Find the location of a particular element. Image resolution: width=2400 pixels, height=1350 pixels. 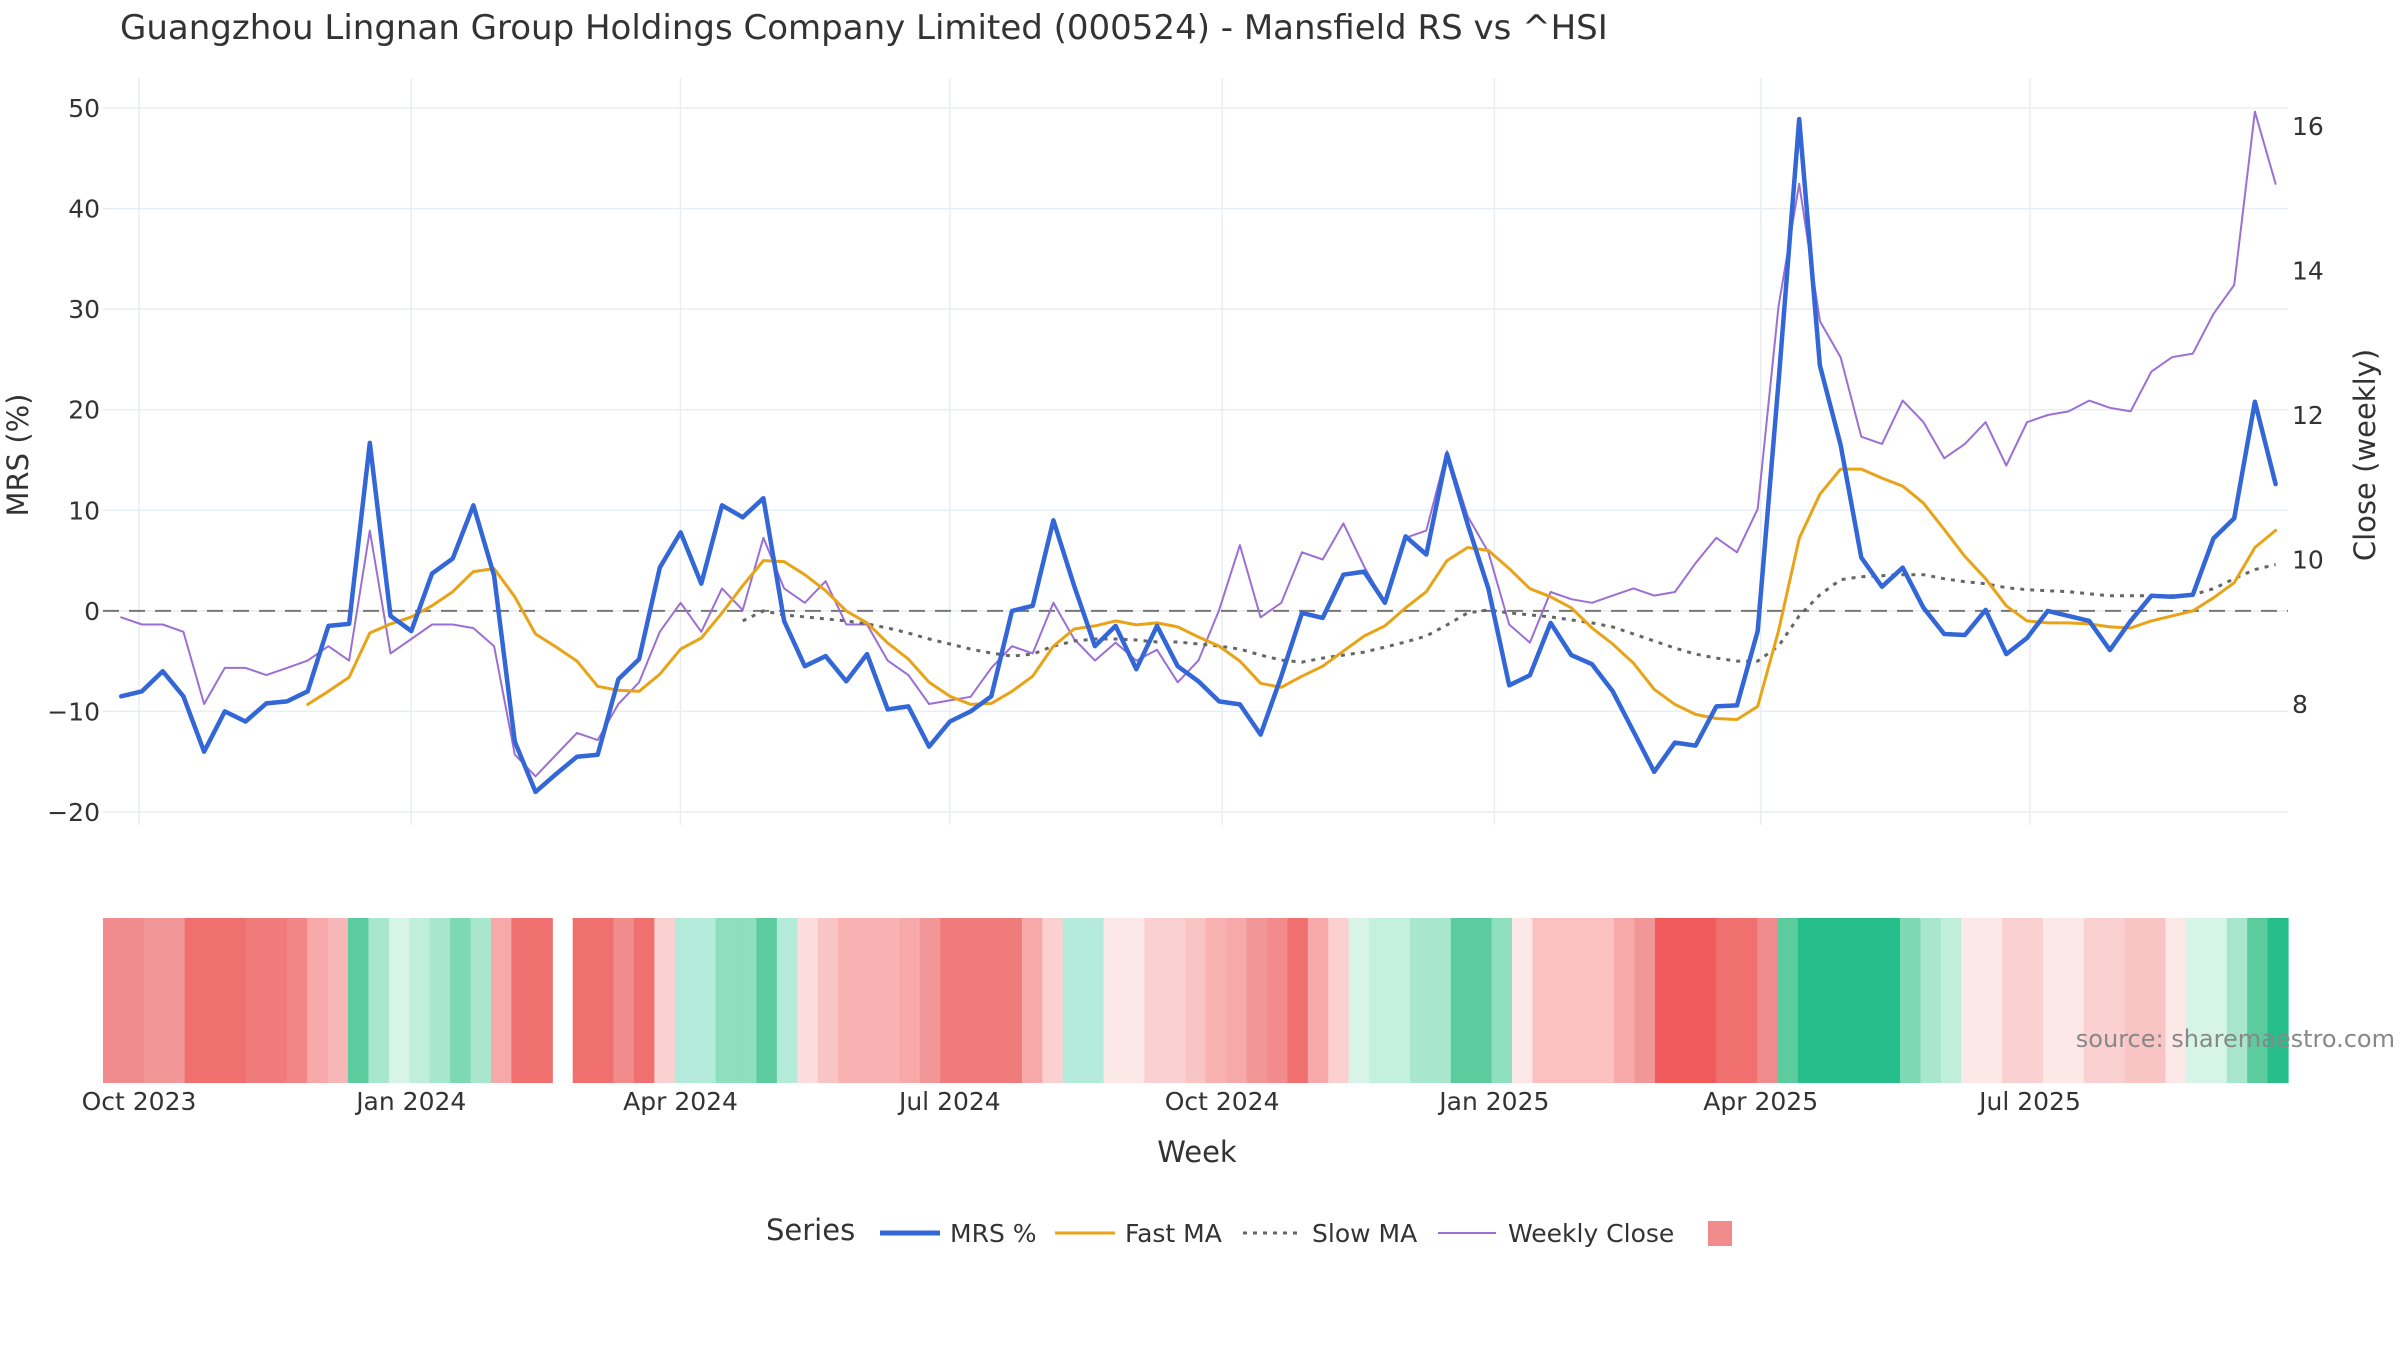

y-left-tick-label: 40 is located at coordinates (84, 209).